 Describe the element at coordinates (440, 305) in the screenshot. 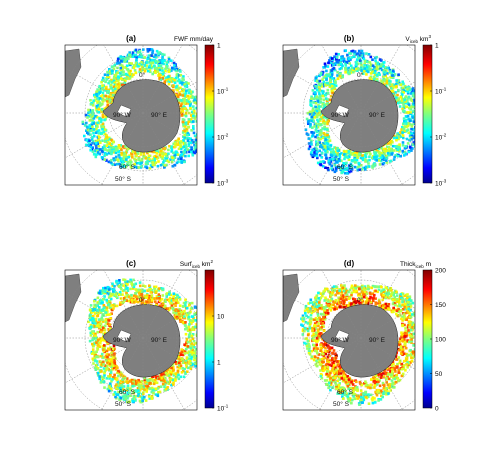

I see `colorbar-tick-label: 150` at that location.